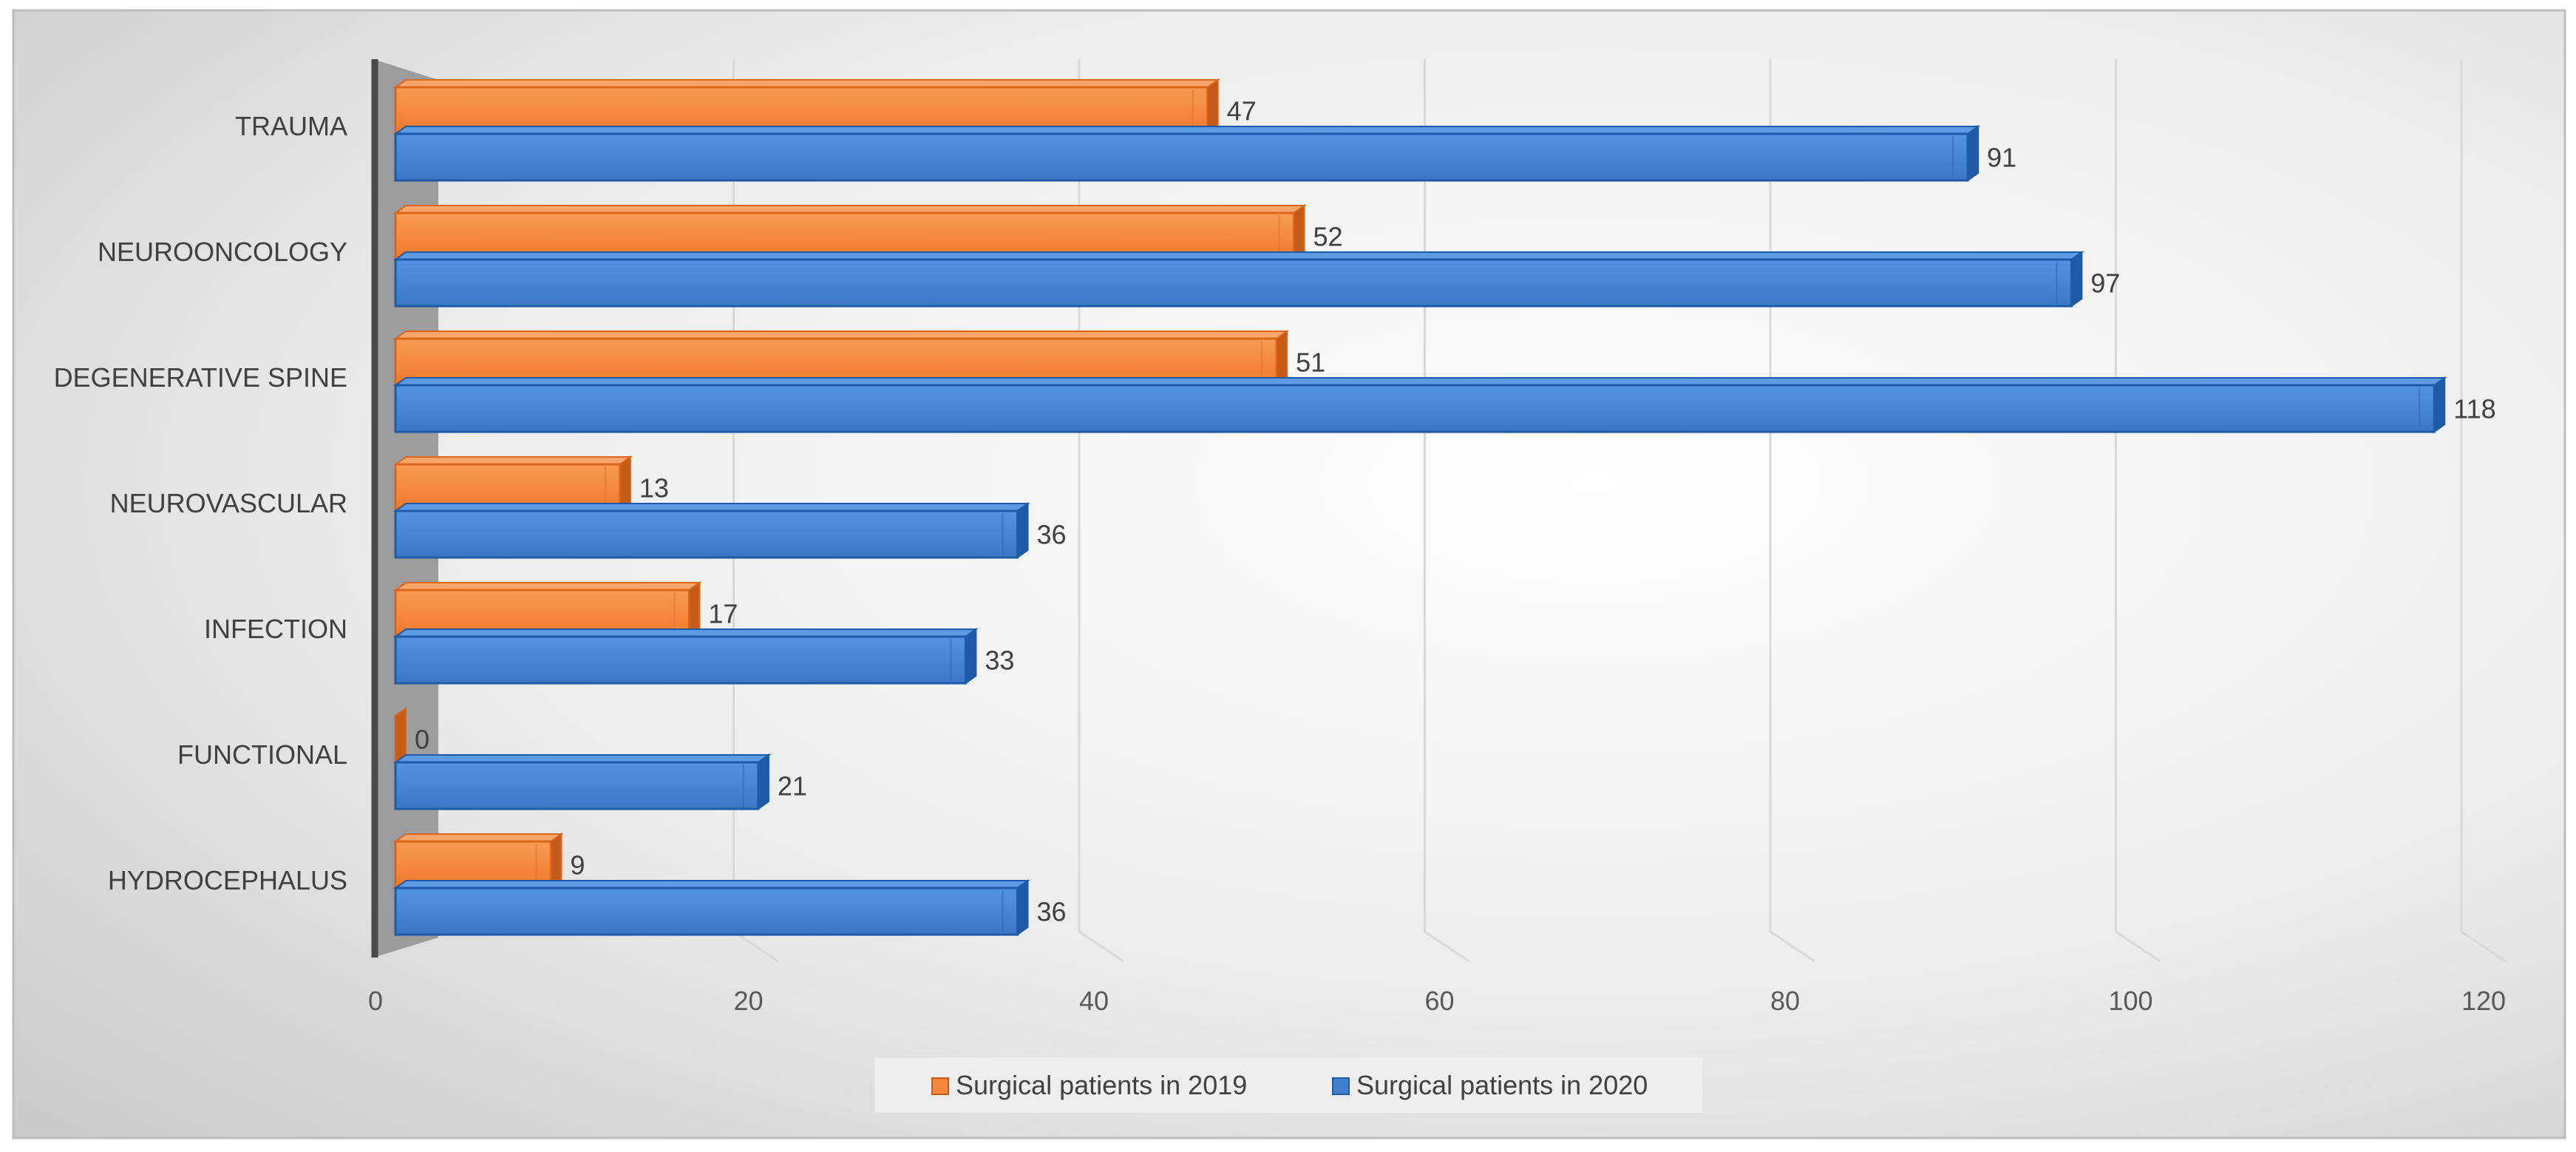  I want to click on x-tick-label: 40, so click(1094, 1001).